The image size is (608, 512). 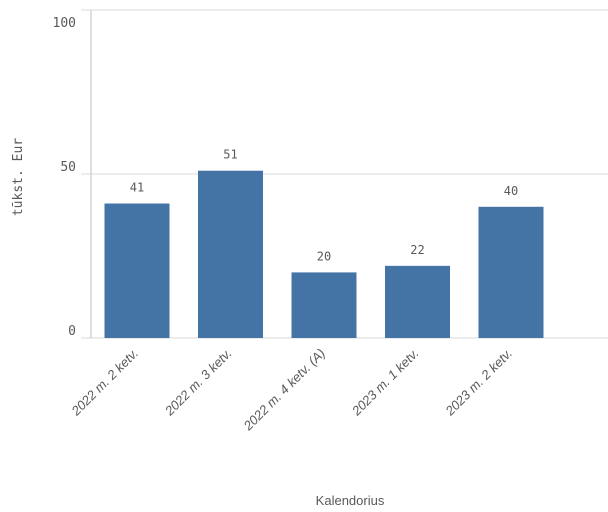 I want to click on x-tick-label: 2023 m. 2 ketv., so click(x=478, y=382).